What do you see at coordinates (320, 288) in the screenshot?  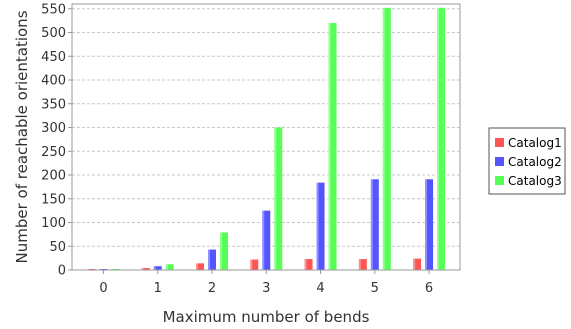 I see `x-tick-label: 4` at bounding box center [320, 288].